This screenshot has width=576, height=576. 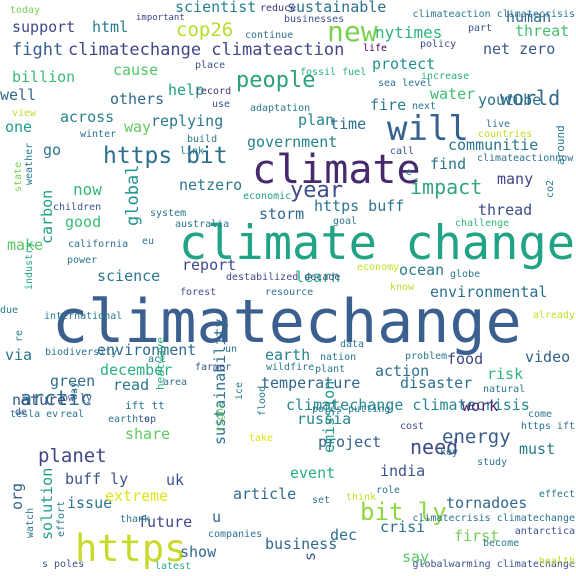 What do you see at coordinates (316, 120) in the screenshot?
I see `cloud-word: plan` at bounding box center [316, 120].